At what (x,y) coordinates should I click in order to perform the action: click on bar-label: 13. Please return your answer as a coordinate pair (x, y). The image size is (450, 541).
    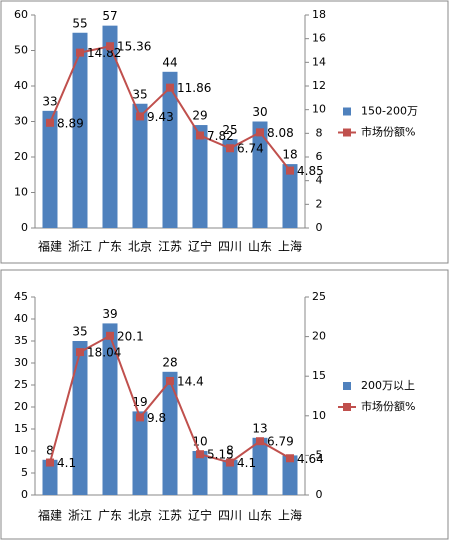
    Looking at the image, I should click on (259, 428).